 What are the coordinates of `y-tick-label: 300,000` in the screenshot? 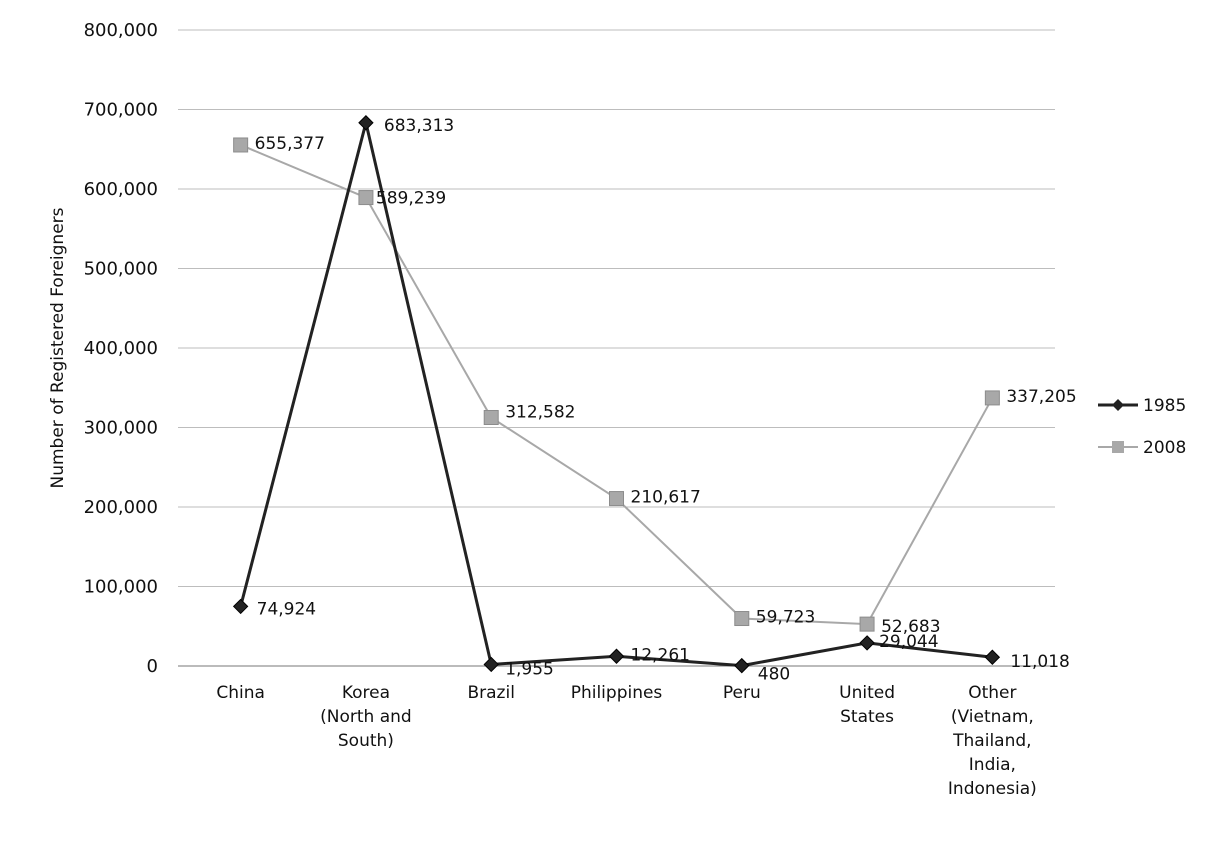 It's located at (121, 428).